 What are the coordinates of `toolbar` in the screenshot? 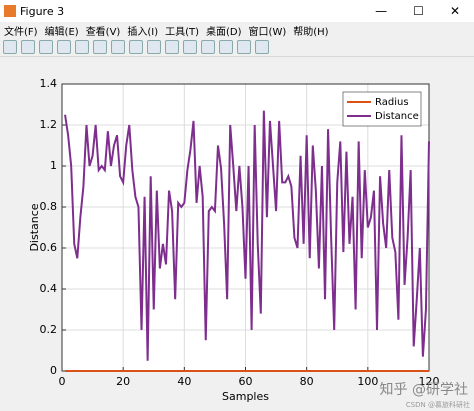 It's located at (237, 47).